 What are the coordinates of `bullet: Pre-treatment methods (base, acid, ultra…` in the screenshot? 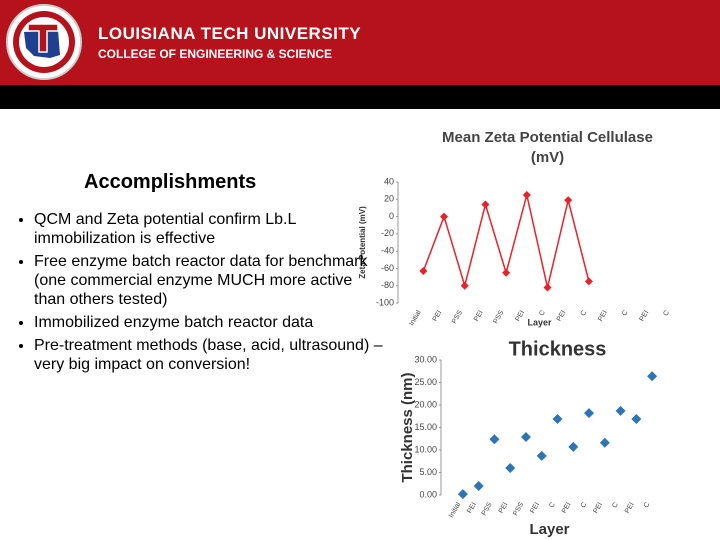 It's located at (209, 355).